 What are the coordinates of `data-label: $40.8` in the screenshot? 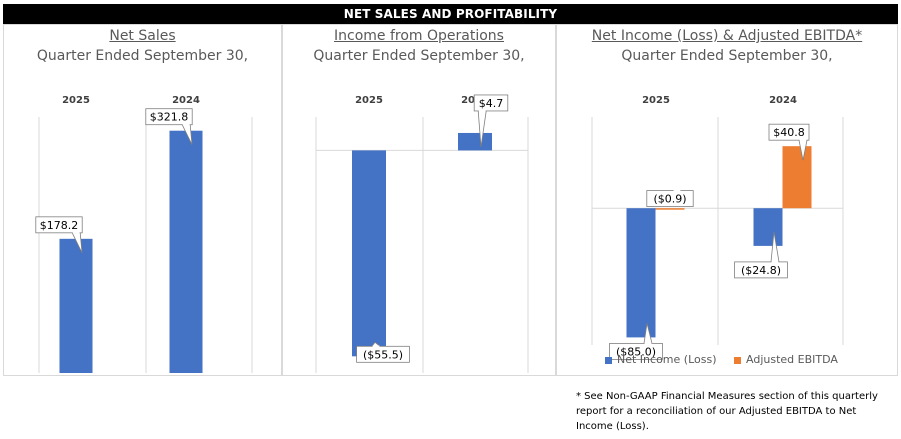 It's located at (789, 132).